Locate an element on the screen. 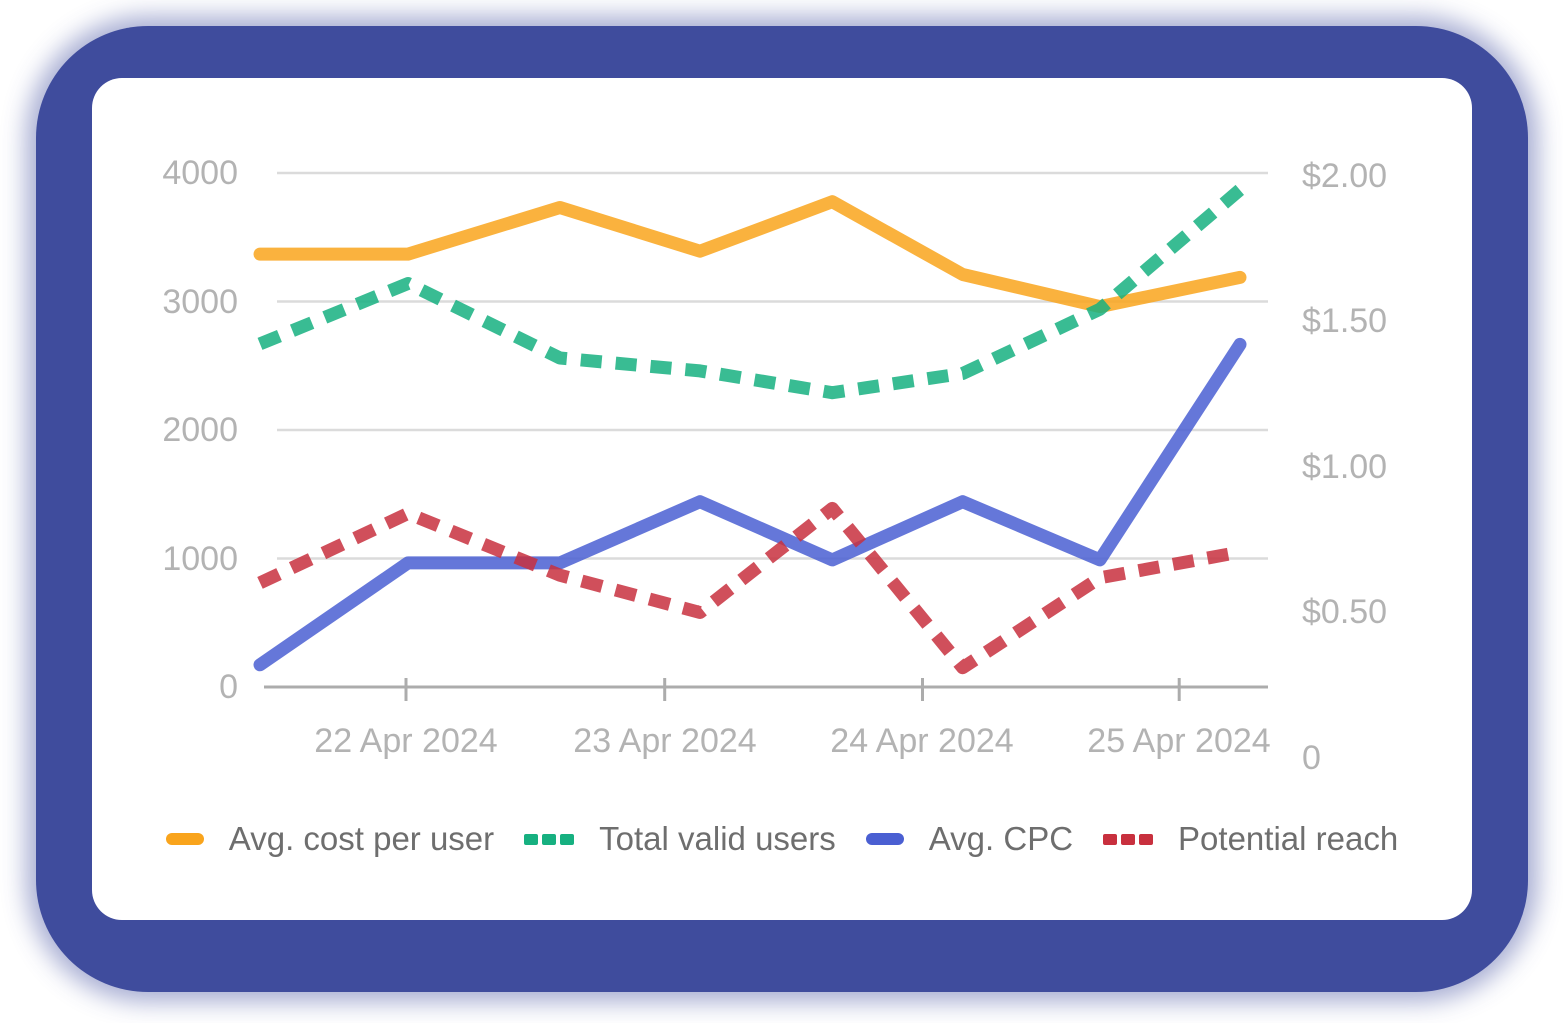 This screenshot has height=1023, width=1563. legend-swatch-avg-cost-per-user is located at coordinates (184, 839).